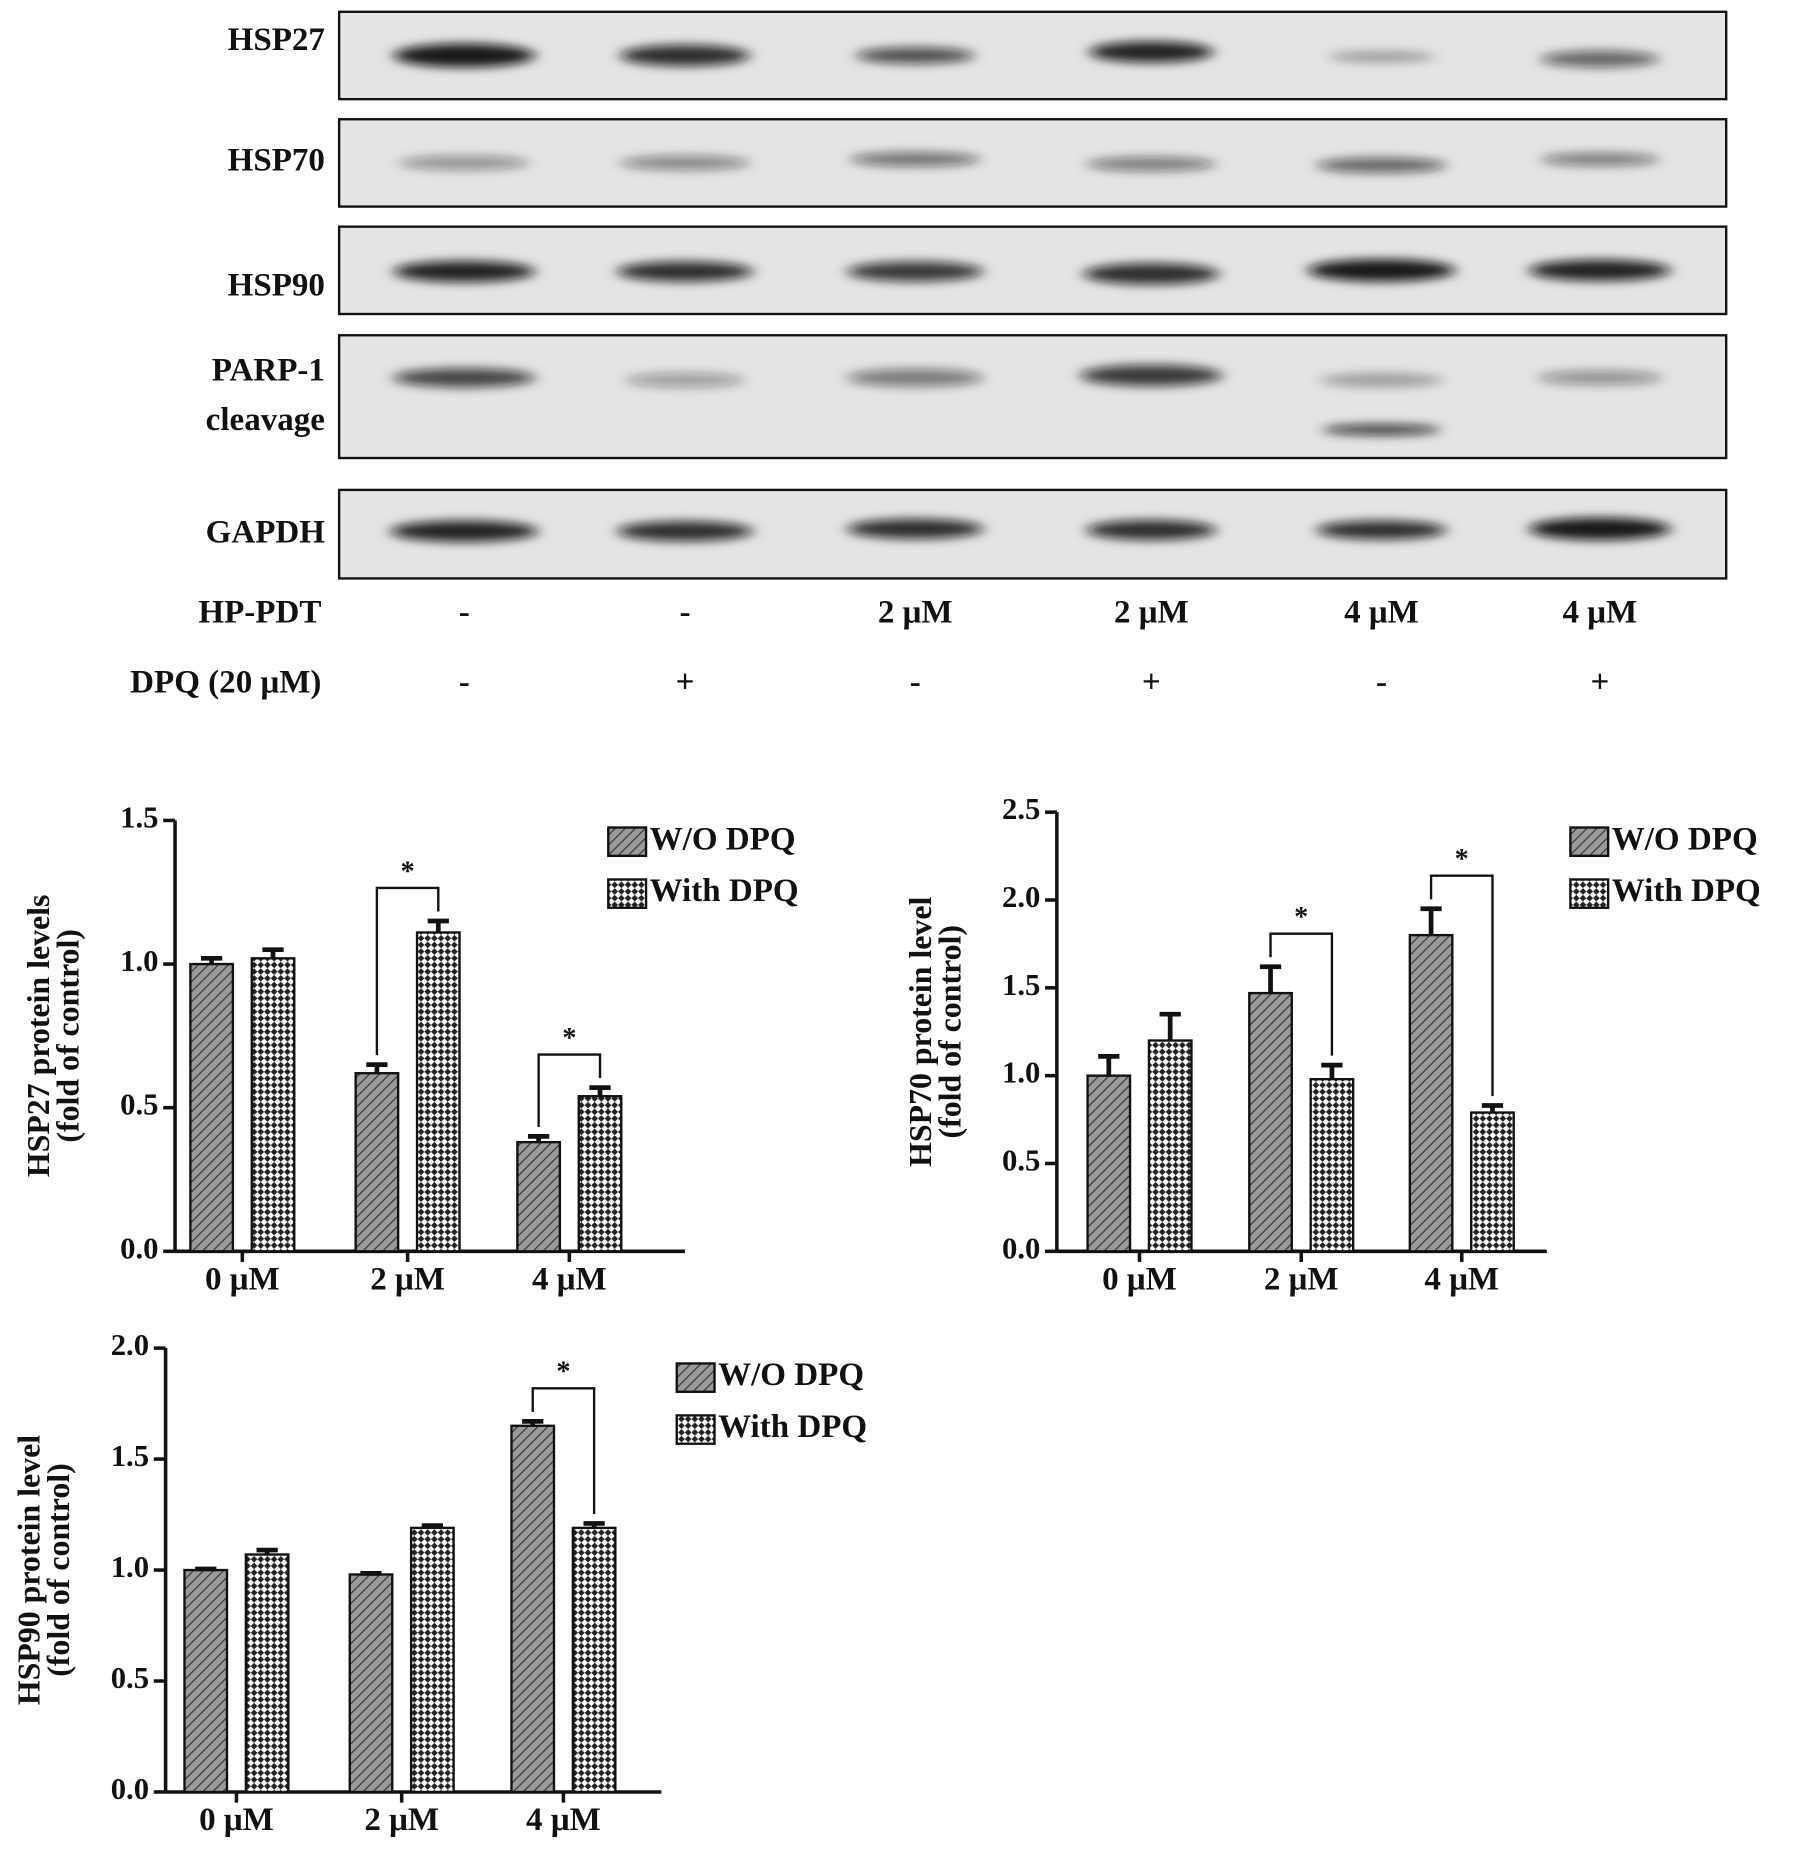 The image size is (1795, 1851). Describe the element at coordinates (276, 286) in the screenshot. I see `blot-row-label: HSP90` at that location.